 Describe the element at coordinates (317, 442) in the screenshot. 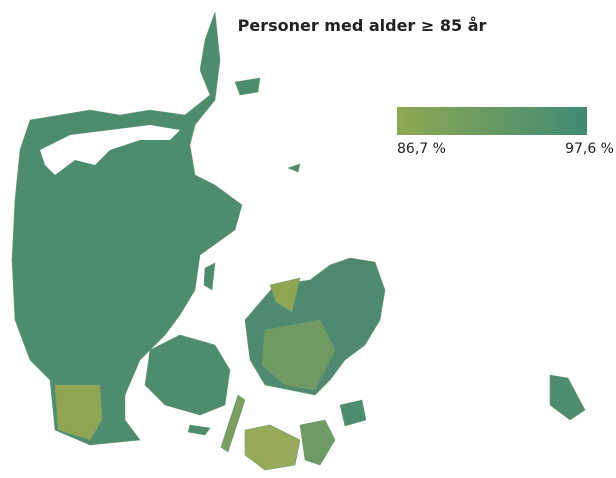

I see `falster` at that location.